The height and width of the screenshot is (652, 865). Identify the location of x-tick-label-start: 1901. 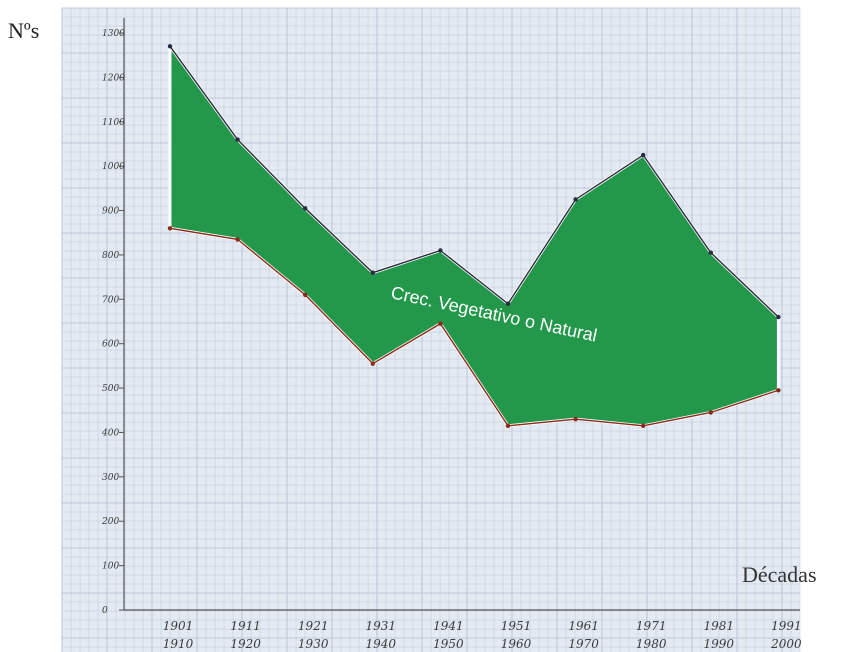
(178, 626).